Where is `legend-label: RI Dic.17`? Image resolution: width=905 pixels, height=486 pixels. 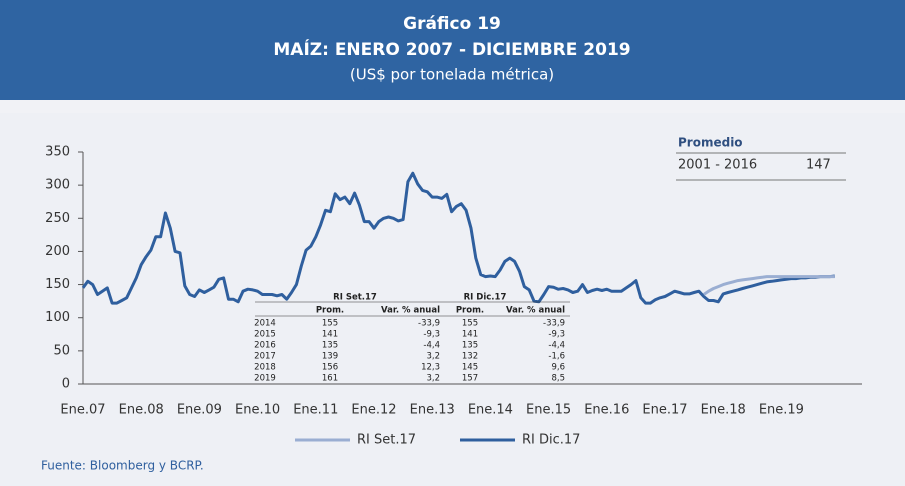 legend-label: RI Dic.17 is located at coordinates (551, 440).